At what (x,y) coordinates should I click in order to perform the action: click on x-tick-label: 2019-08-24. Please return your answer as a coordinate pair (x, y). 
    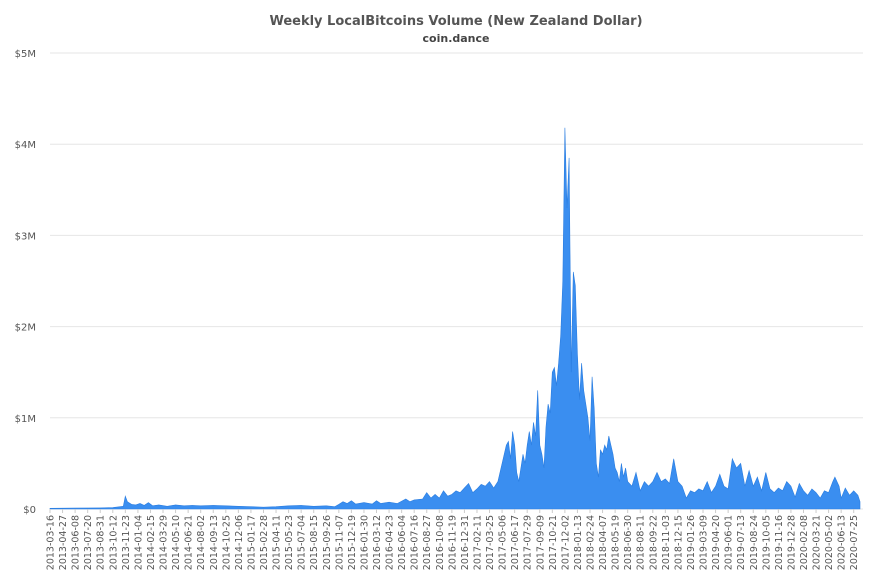
    Looking at the image, I should click on (754, 542).